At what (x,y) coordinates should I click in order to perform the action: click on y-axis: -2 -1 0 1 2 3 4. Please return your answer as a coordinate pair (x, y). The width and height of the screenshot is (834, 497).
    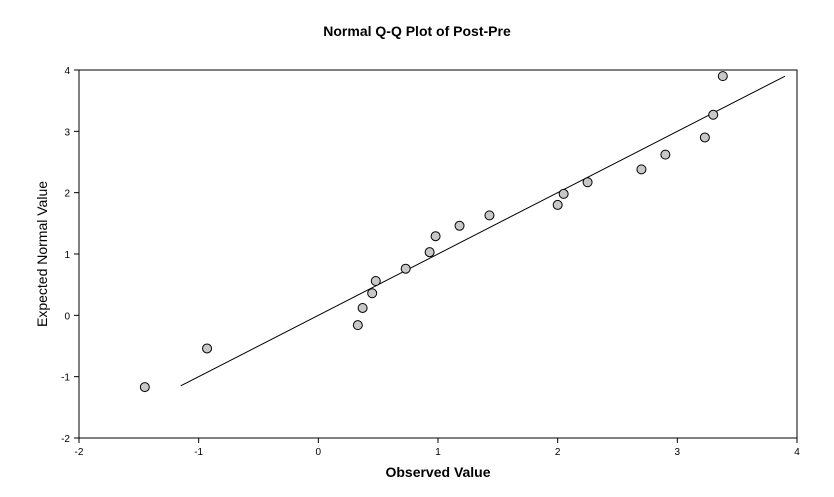
    Looking at the image, I should click on (70, 255).